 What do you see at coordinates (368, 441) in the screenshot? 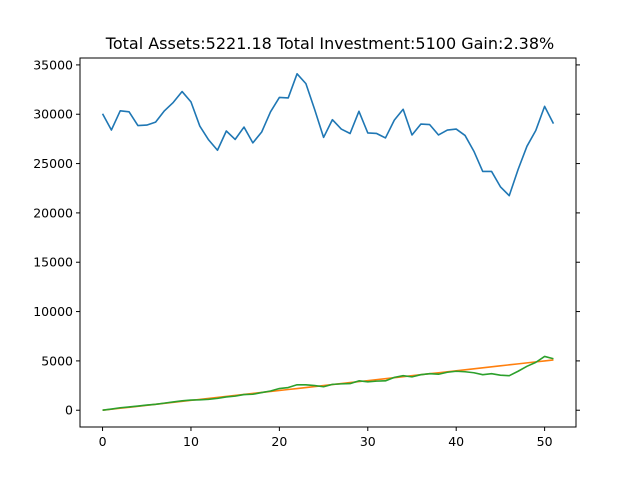
I see `x-tick-label: 30` at bounding box center [368, 441].